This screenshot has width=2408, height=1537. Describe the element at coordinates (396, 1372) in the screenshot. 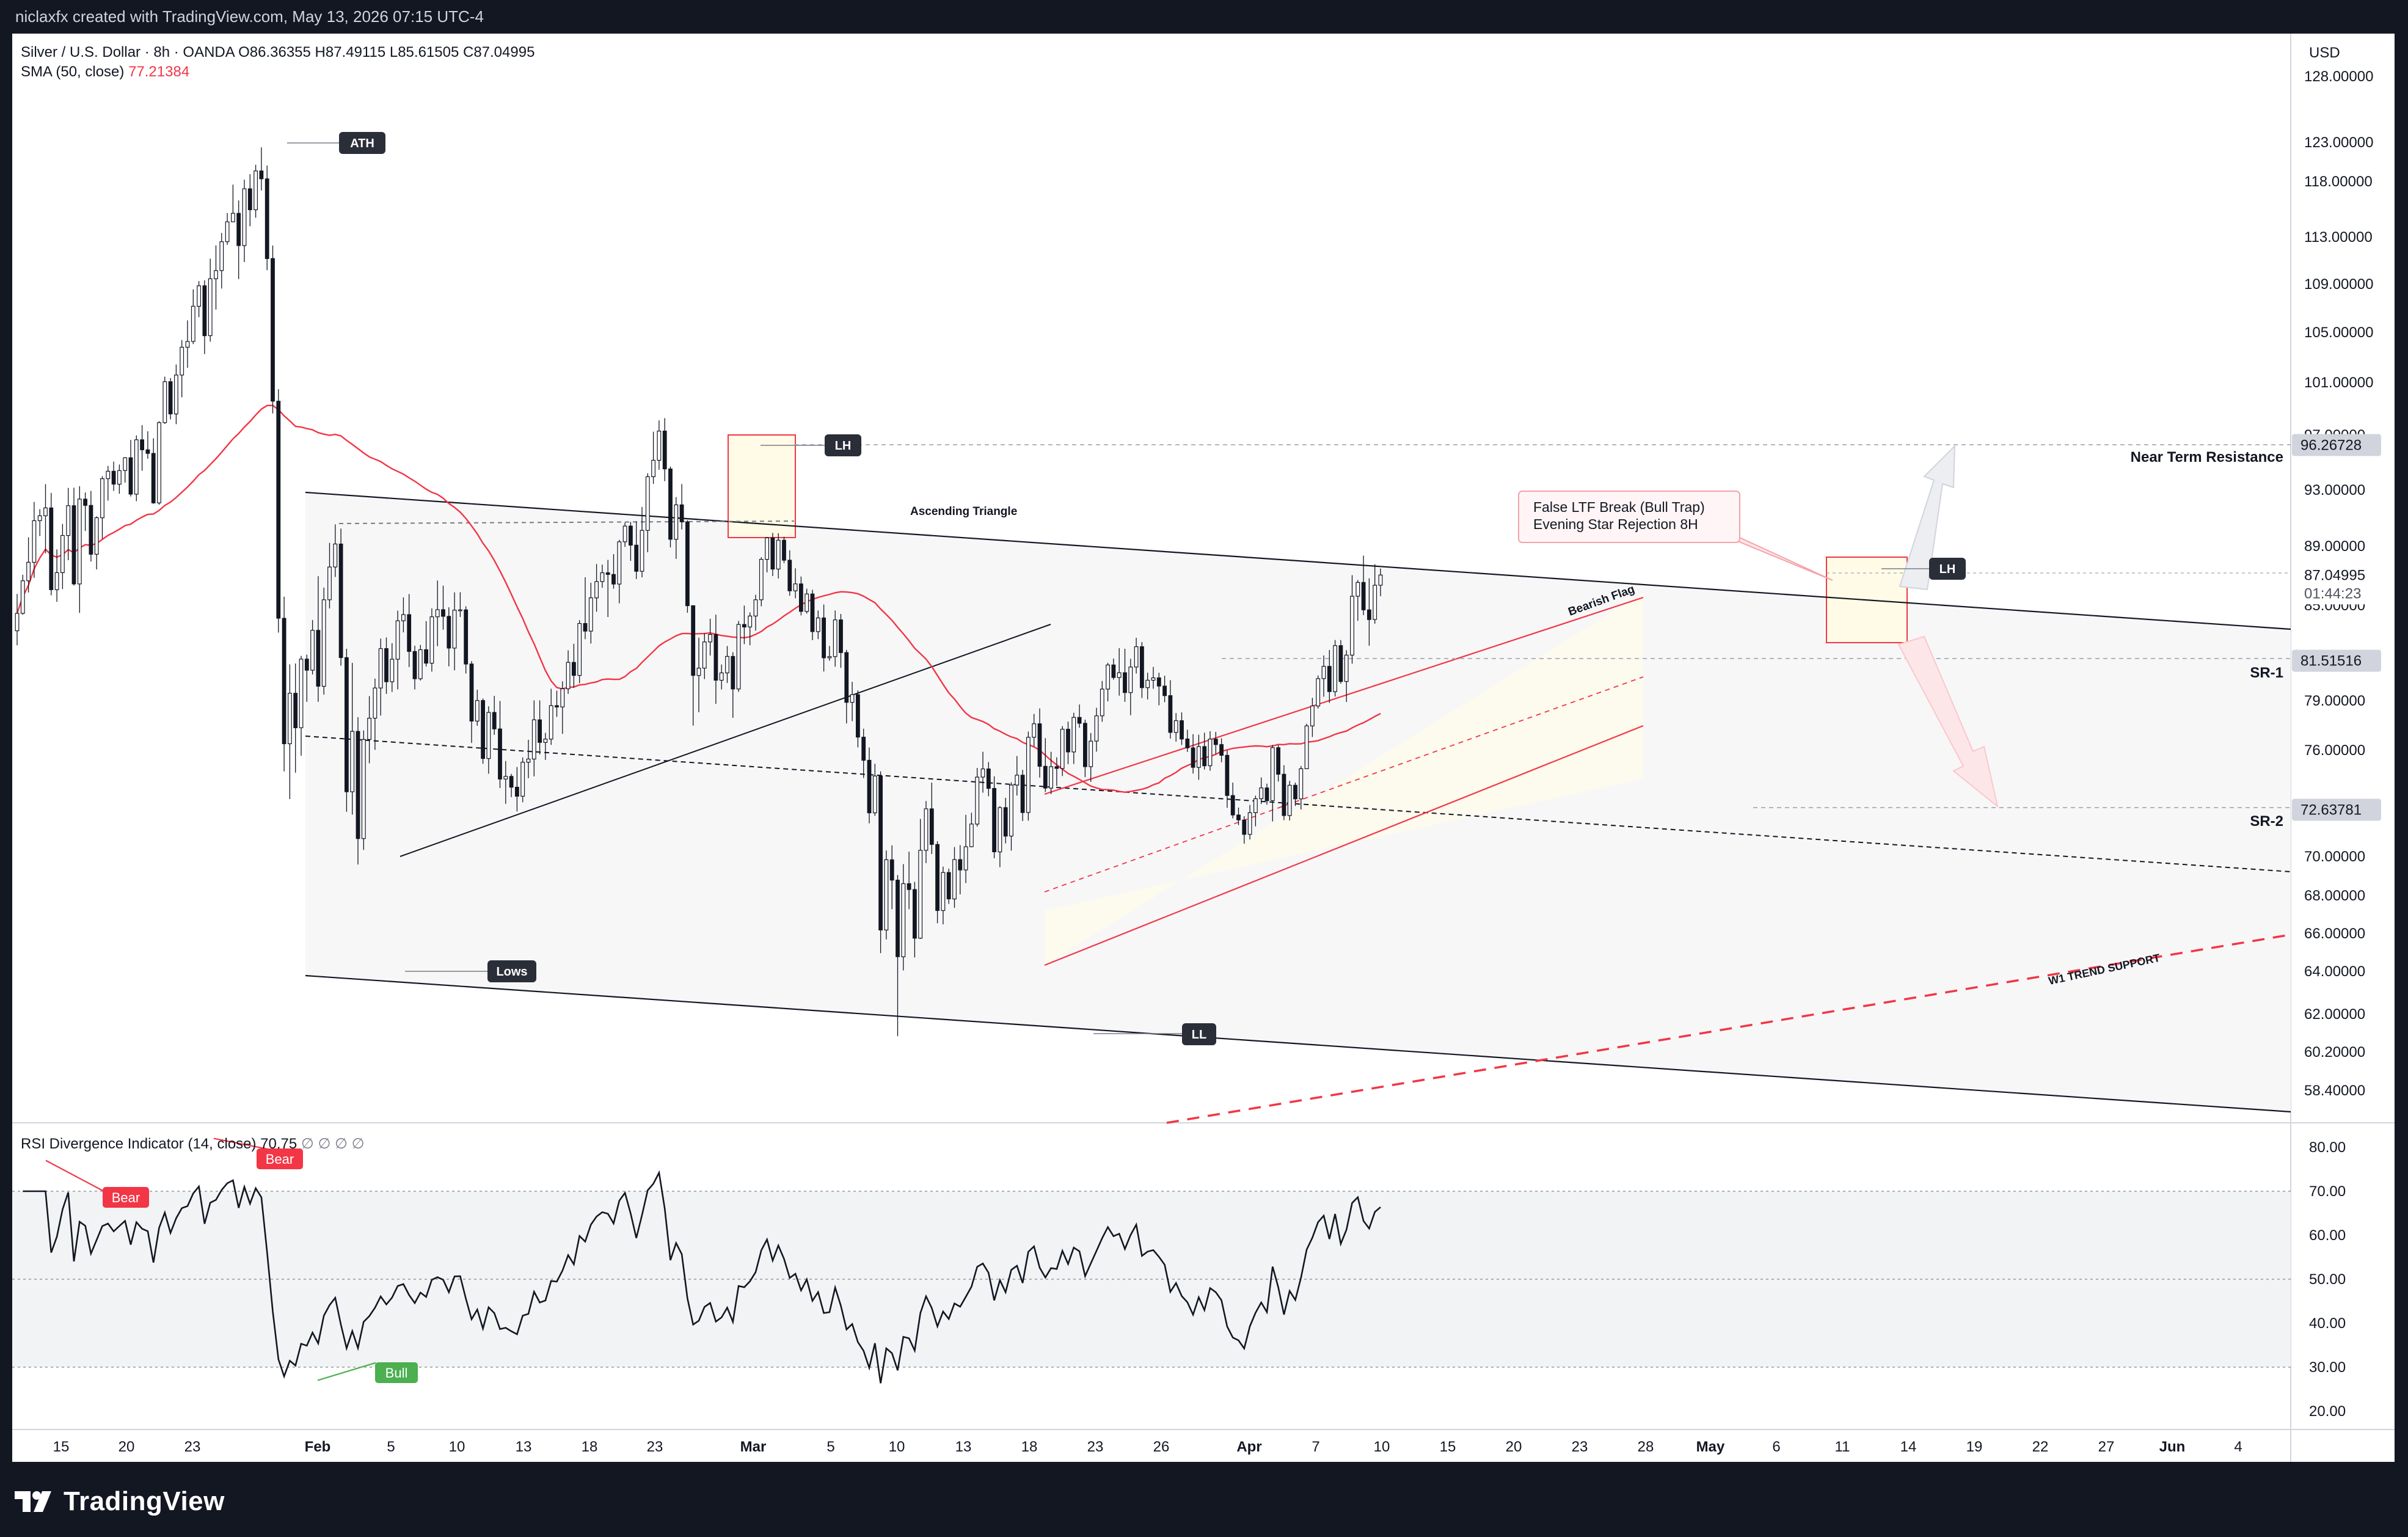

I see `bull-label: Bull` at that location.